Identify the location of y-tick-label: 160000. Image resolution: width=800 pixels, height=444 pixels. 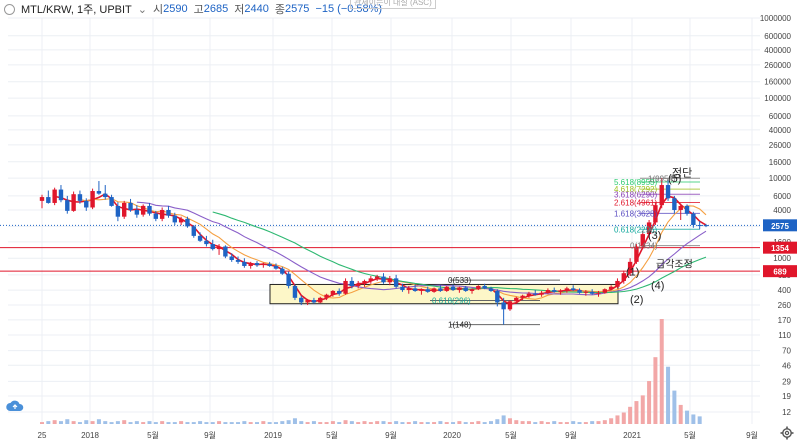
(777, 82).